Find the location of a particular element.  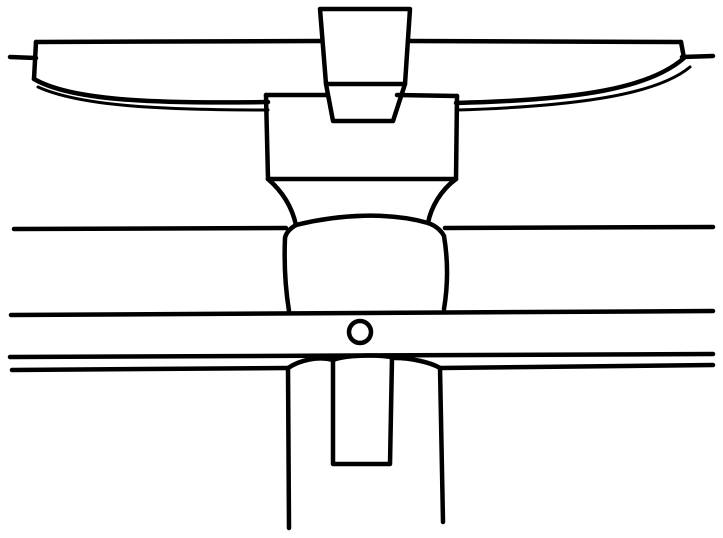

column-post is located at coordinates (365, 442).